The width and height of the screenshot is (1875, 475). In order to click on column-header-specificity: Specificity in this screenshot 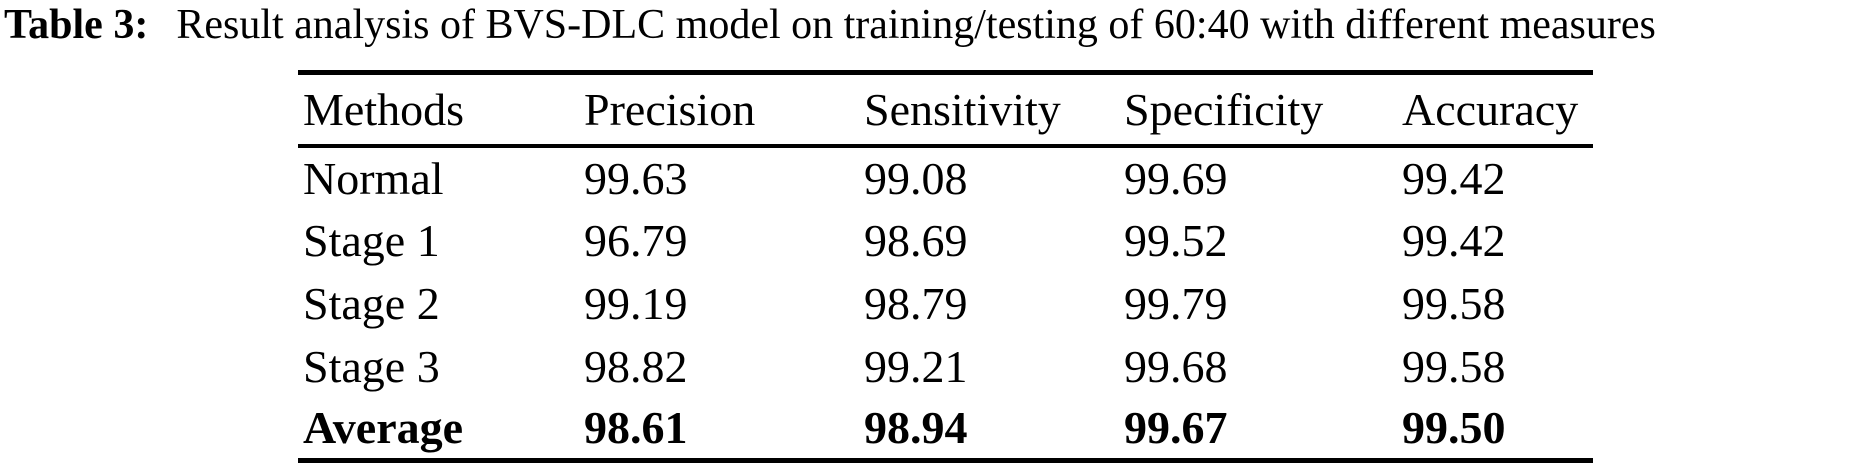, I will do `click(1263, 110)`.